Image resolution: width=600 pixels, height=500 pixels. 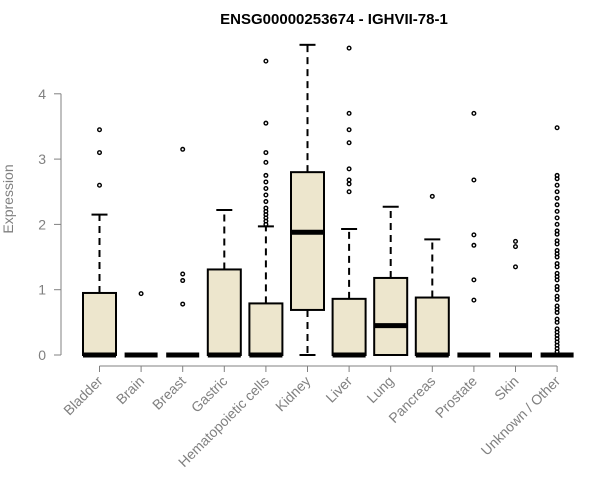 I want to click on y-tick-label: 1, so click(x=42, y=290).